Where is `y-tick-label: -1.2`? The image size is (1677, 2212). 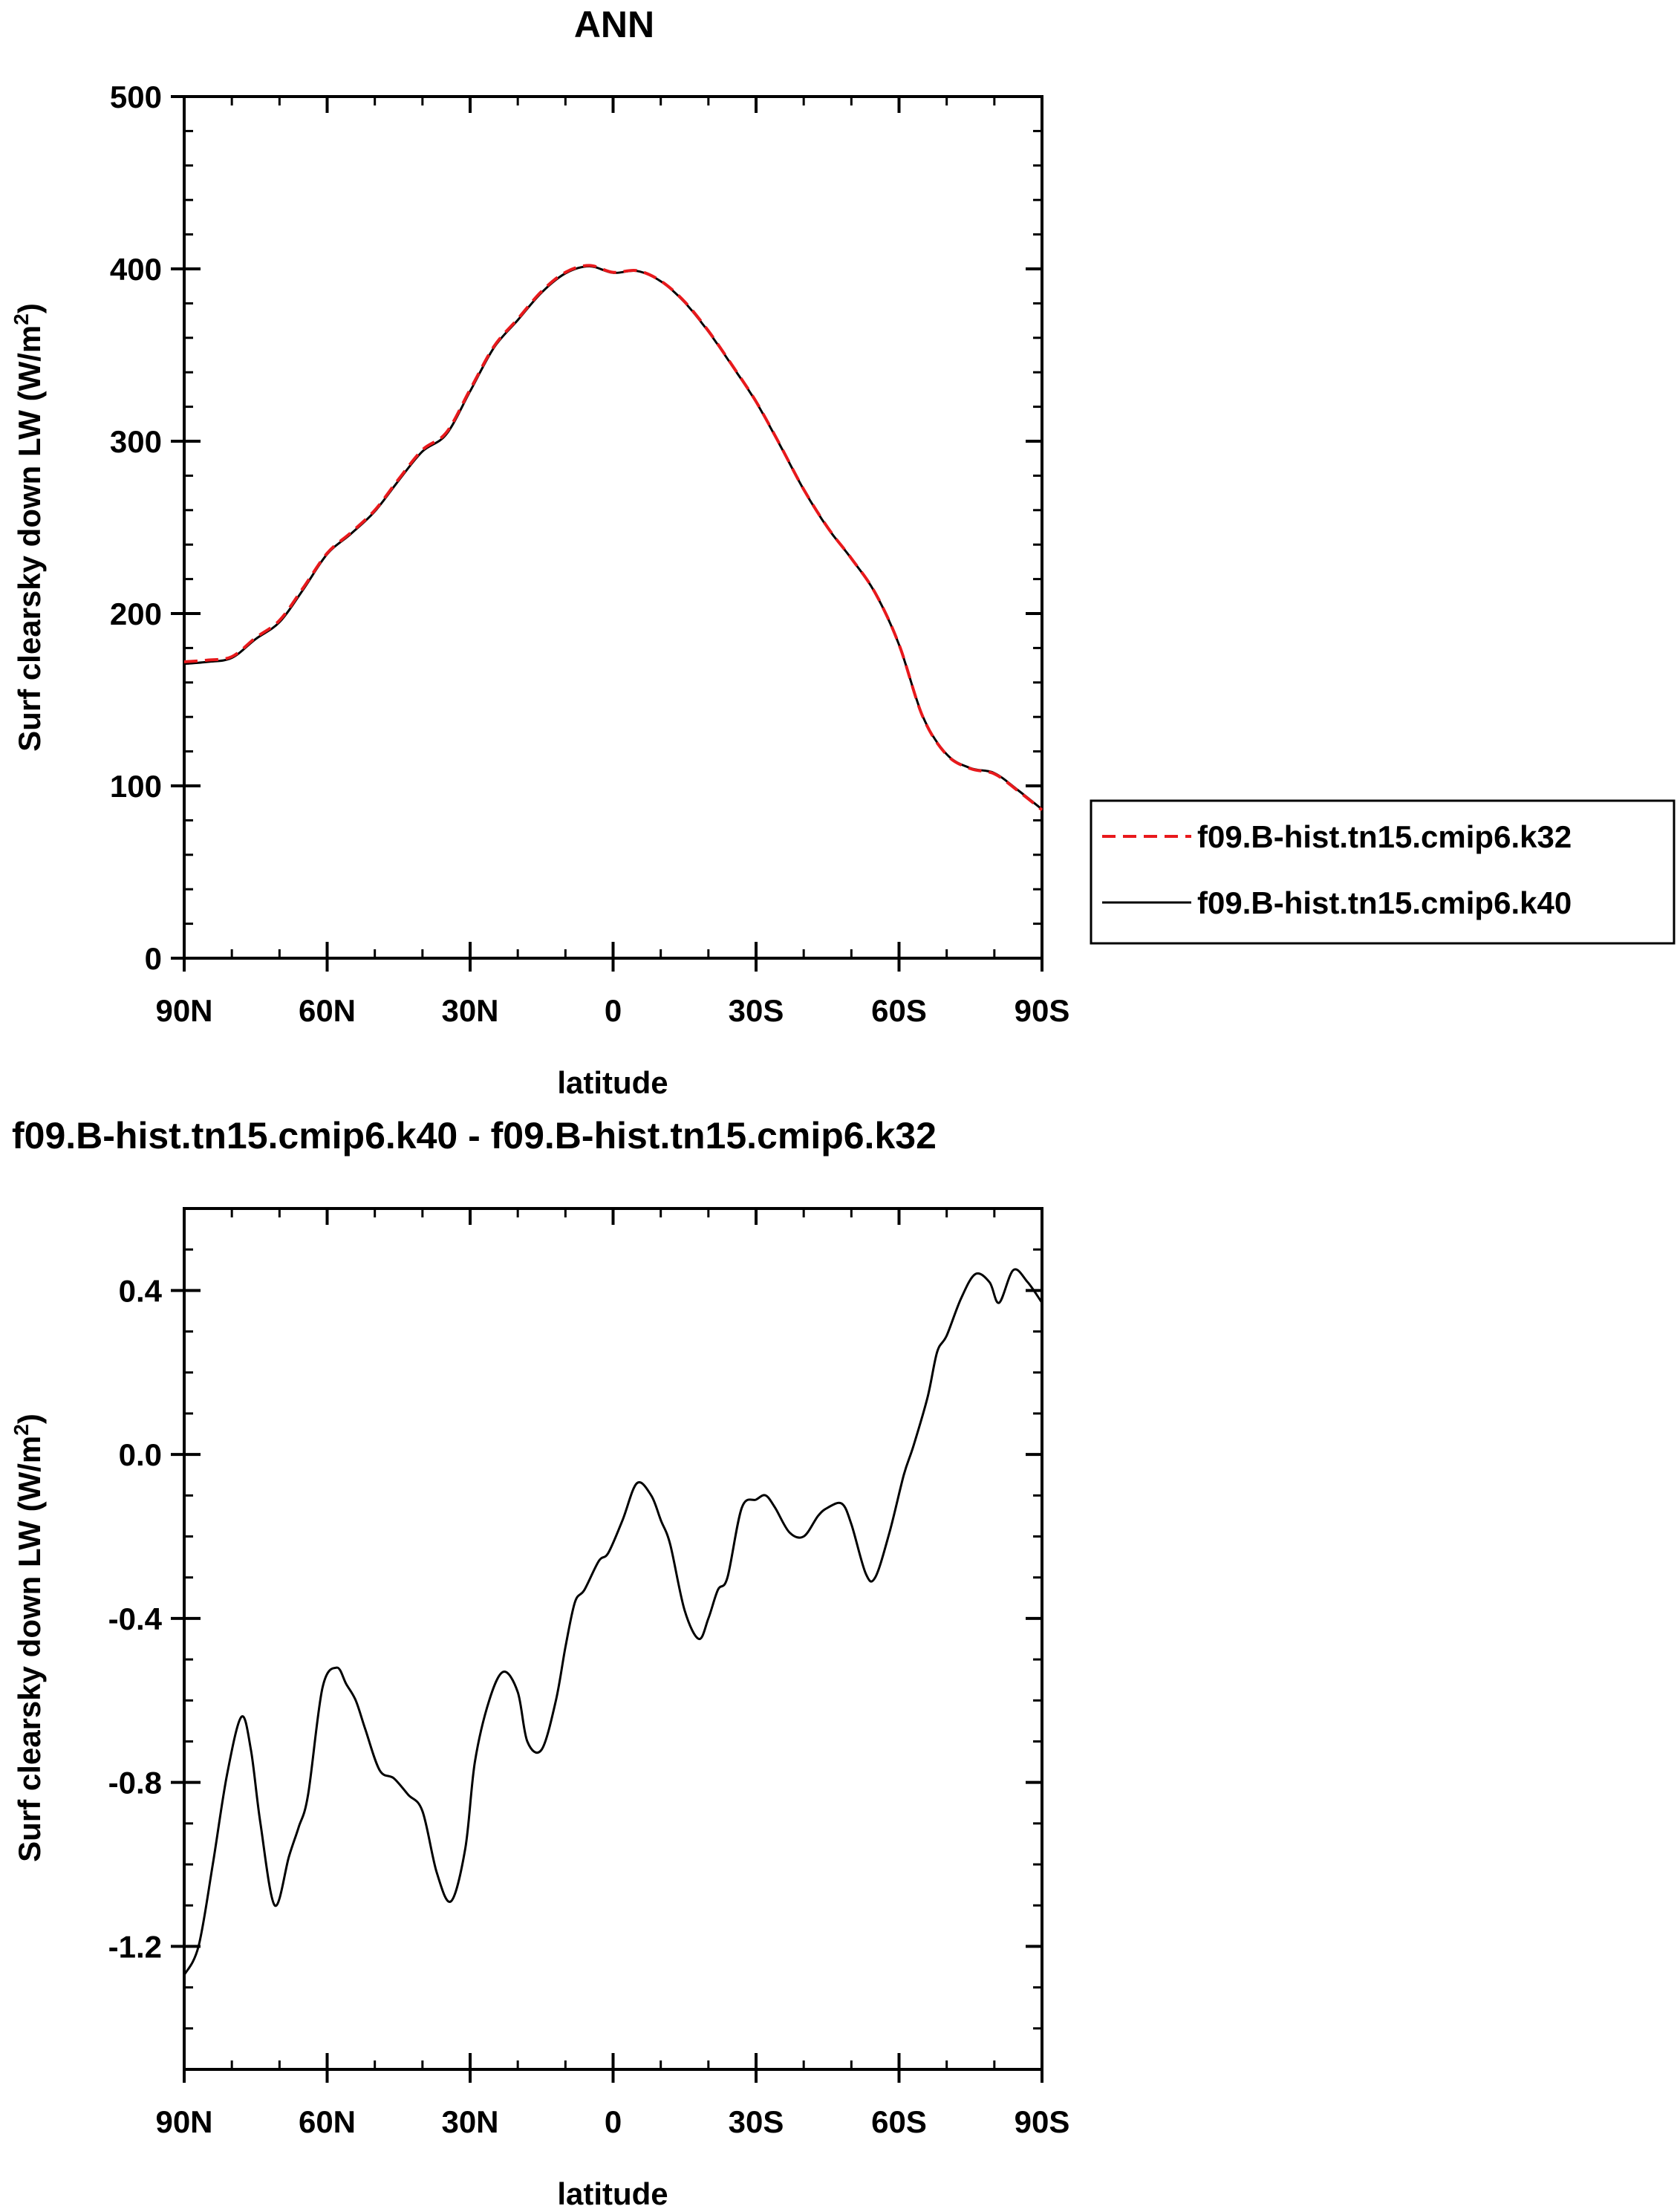
y-tick-label: -1.2 is located at coordinates (135, 1946).